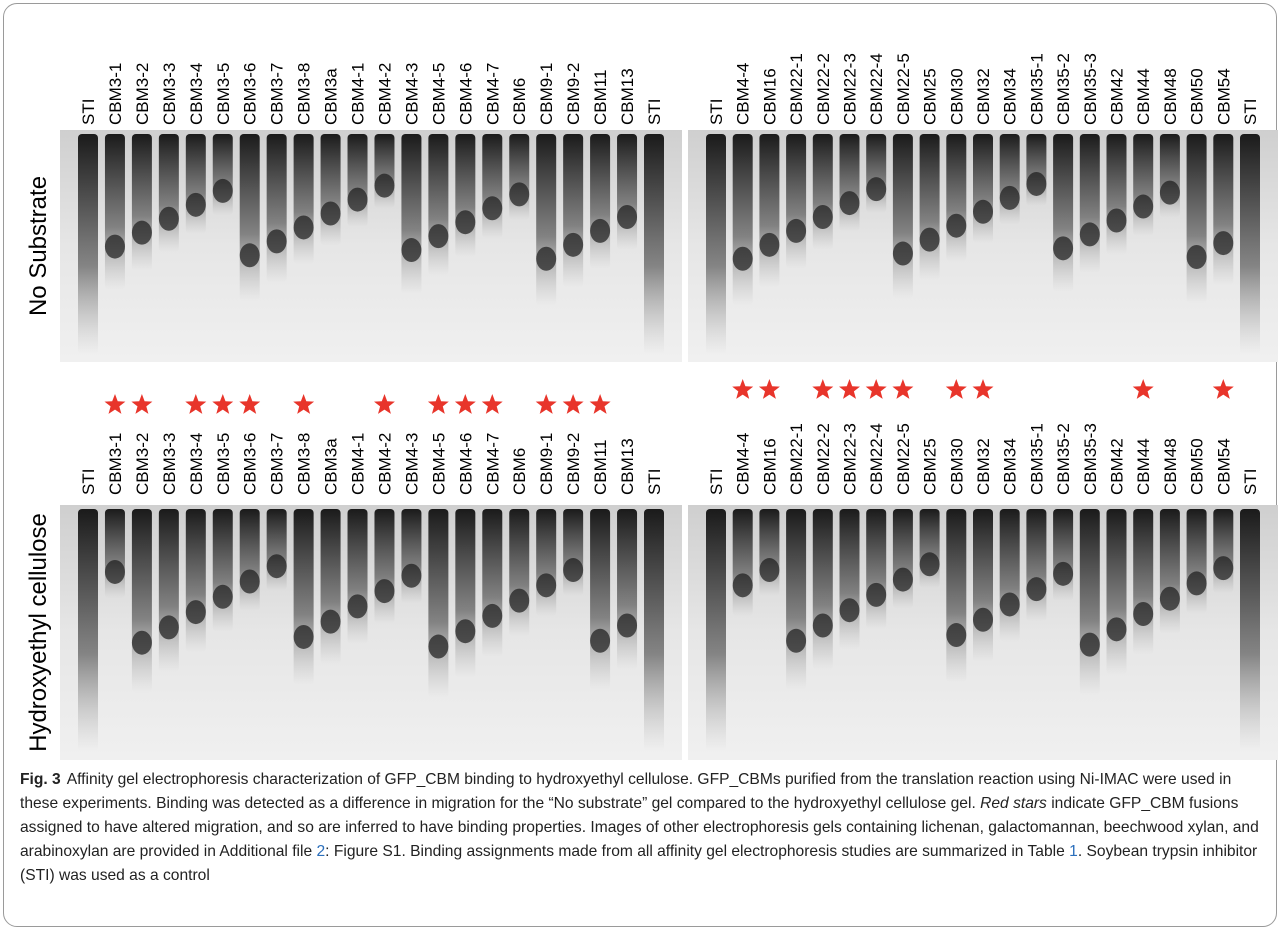 The width and height of the screenshot is (1282, 931). I want to click on lane-label: CBM3-7, so click(277, 464).